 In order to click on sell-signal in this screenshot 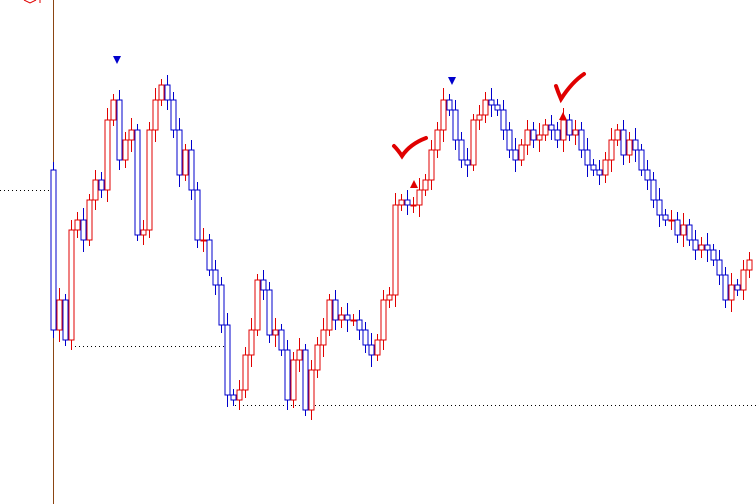, I will do `click(452, 81)`.